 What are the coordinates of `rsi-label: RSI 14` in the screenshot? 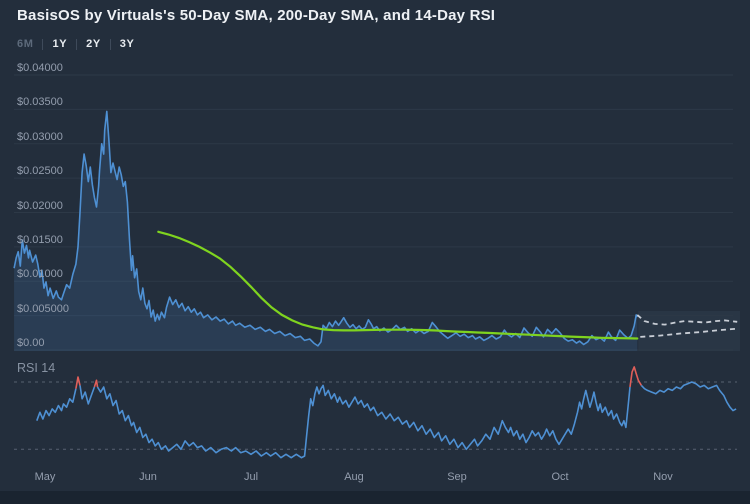 It's located at (36, 368).